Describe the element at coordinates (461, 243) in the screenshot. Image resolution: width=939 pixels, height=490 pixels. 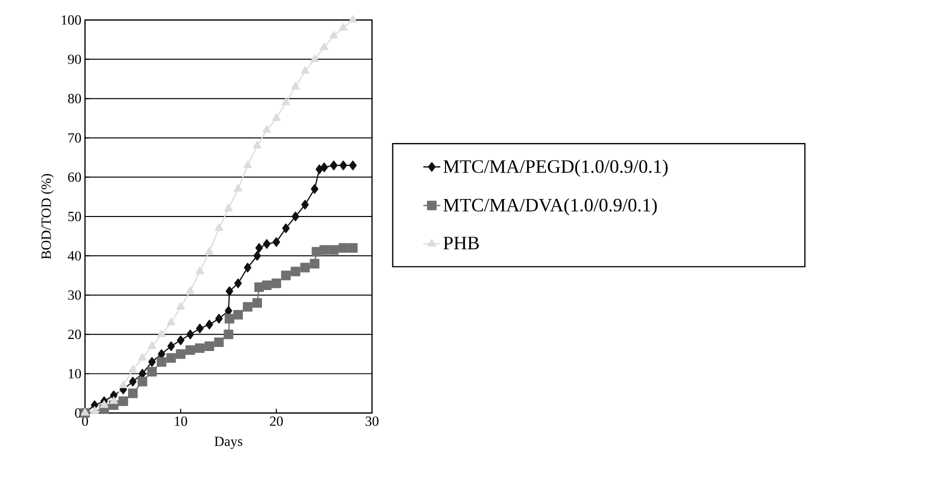
I see `legend-label: PHB` at that location.